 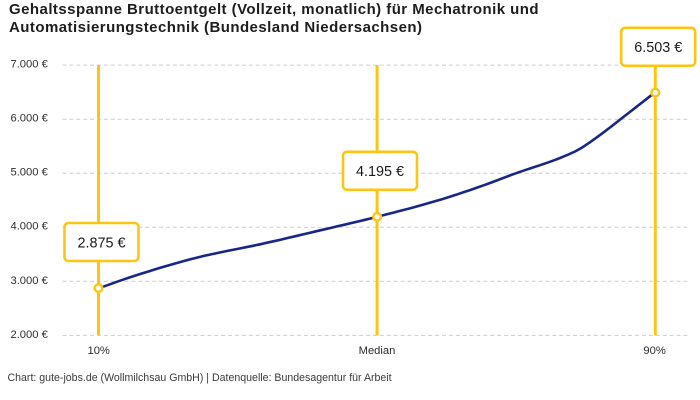 What do you see at coordinates (658, 48) in the screenshot?
I see `svg-text: 6.503 €` at bounding box center [658, 48].